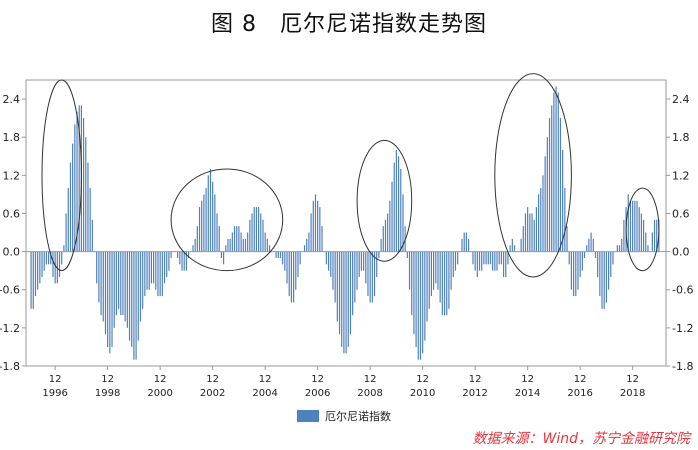 The width and height of the screenshot is (698, 450). Describe the element at coordinates (422, 393) in the screenshot. I see `x-tick-year-label: 2010` at that location.